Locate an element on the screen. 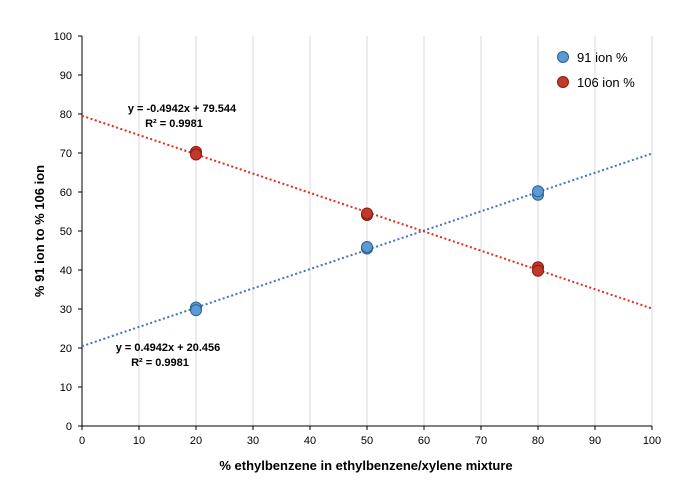 This screenshot has width=700, height=496. trendline-106-r2: R² = 0.9981 is located at coordinates (174, 124).